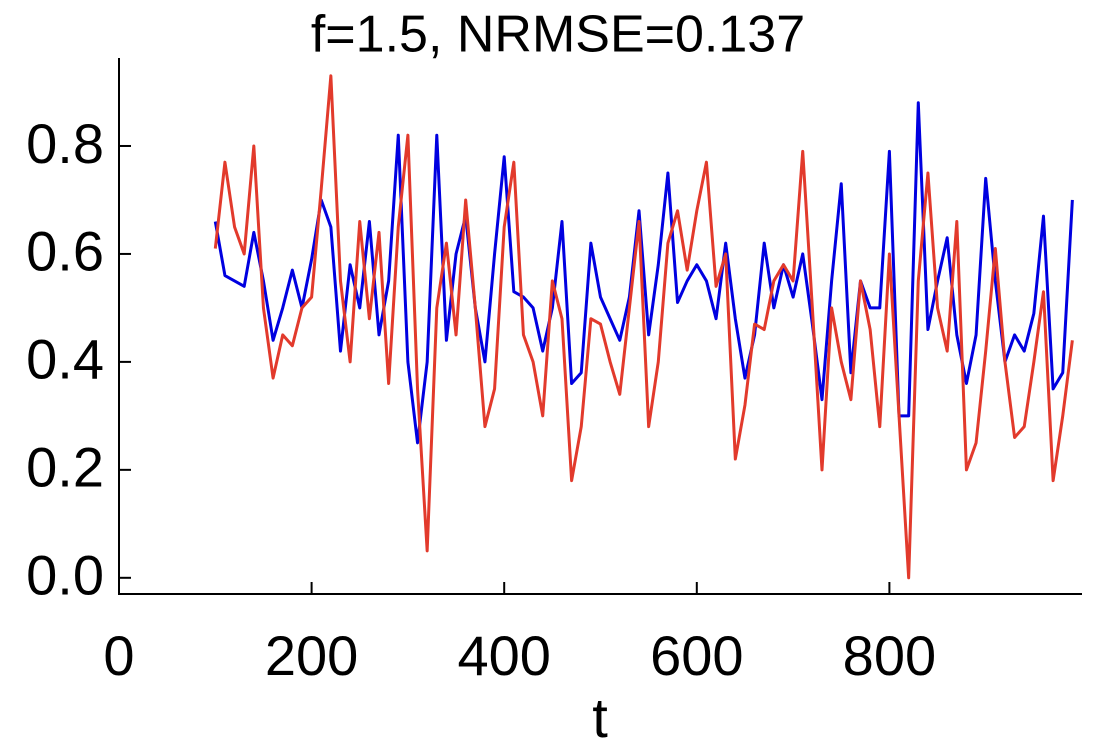 The width and height of the screenshot is (1095, 751). I want to click on y-tick-label: 0.4, so click(65, 359).